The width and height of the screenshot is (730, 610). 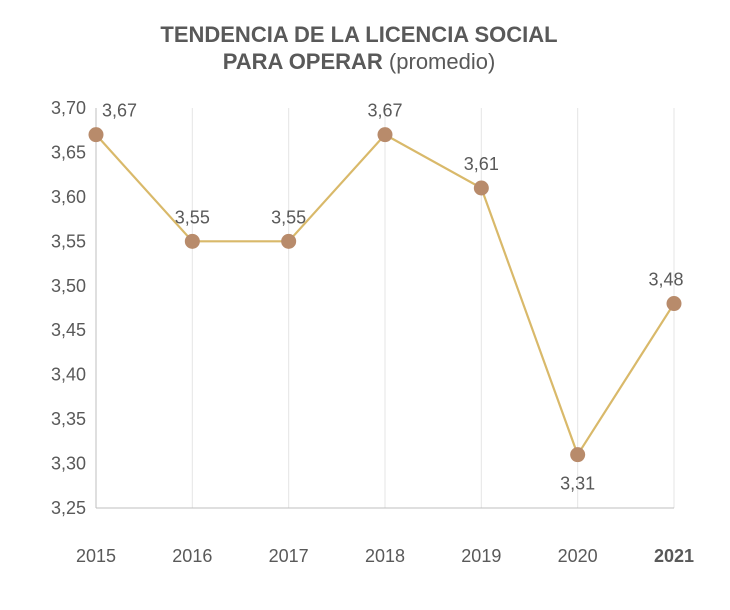 I want to click on x-tick-label-2019: 2019, so click(x=481, y=556).